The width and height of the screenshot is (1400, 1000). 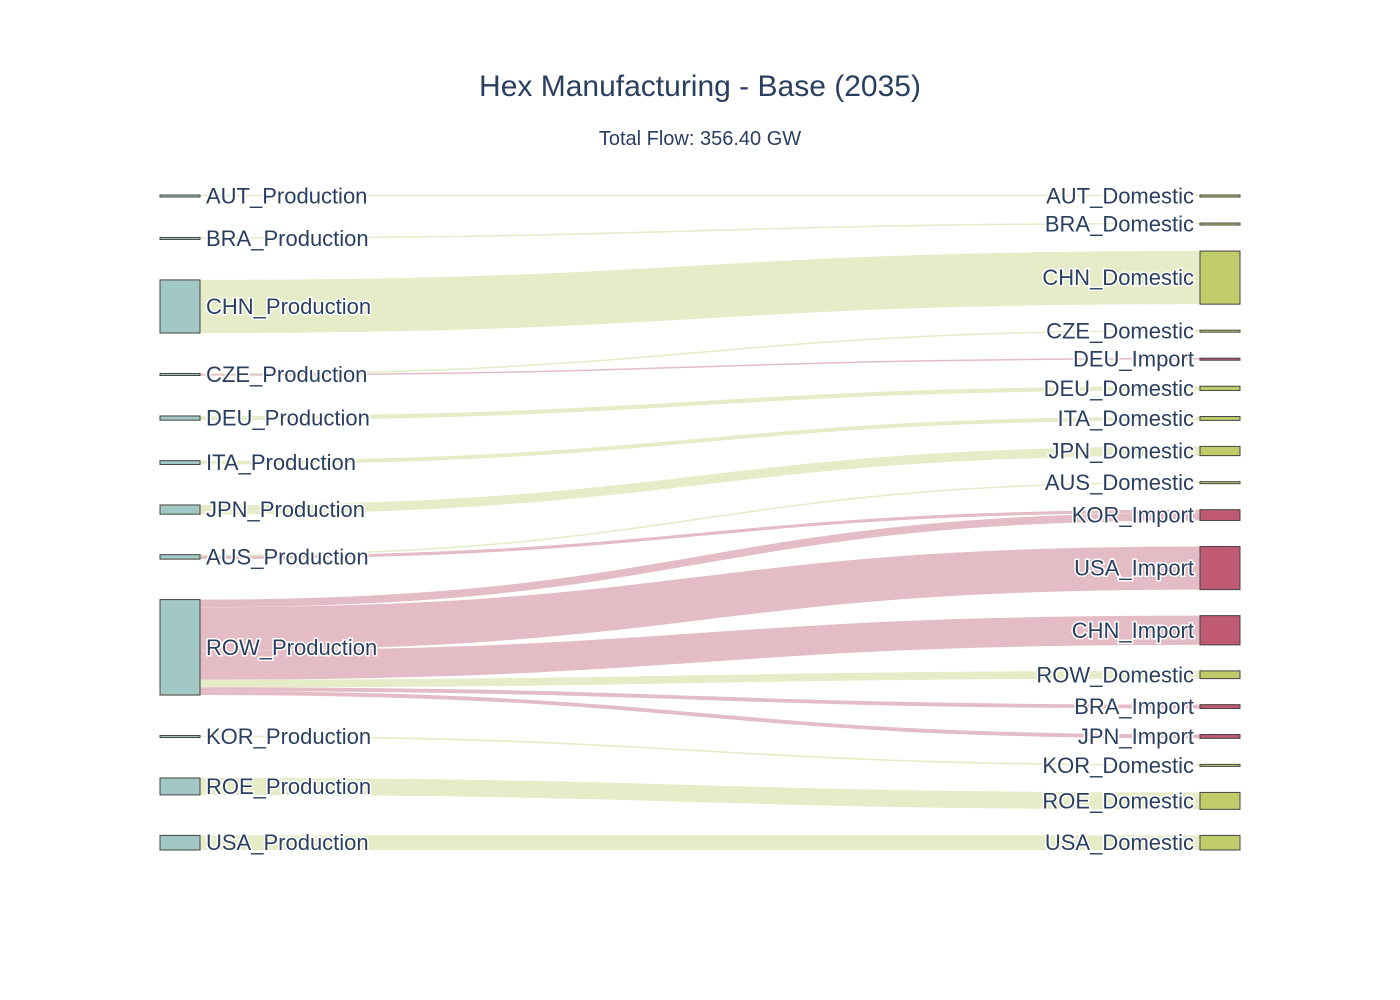 I want to click on node-label-deu-import: DEU_Import, so click(x=1133, y=359).